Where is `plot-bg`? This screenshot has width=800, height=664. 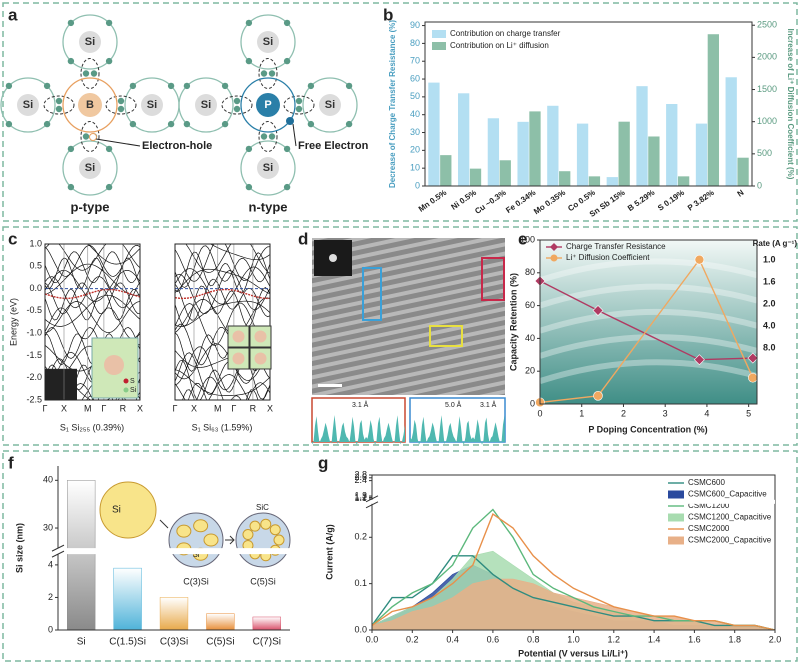
plot-bg is located at coordinates (648, 322).